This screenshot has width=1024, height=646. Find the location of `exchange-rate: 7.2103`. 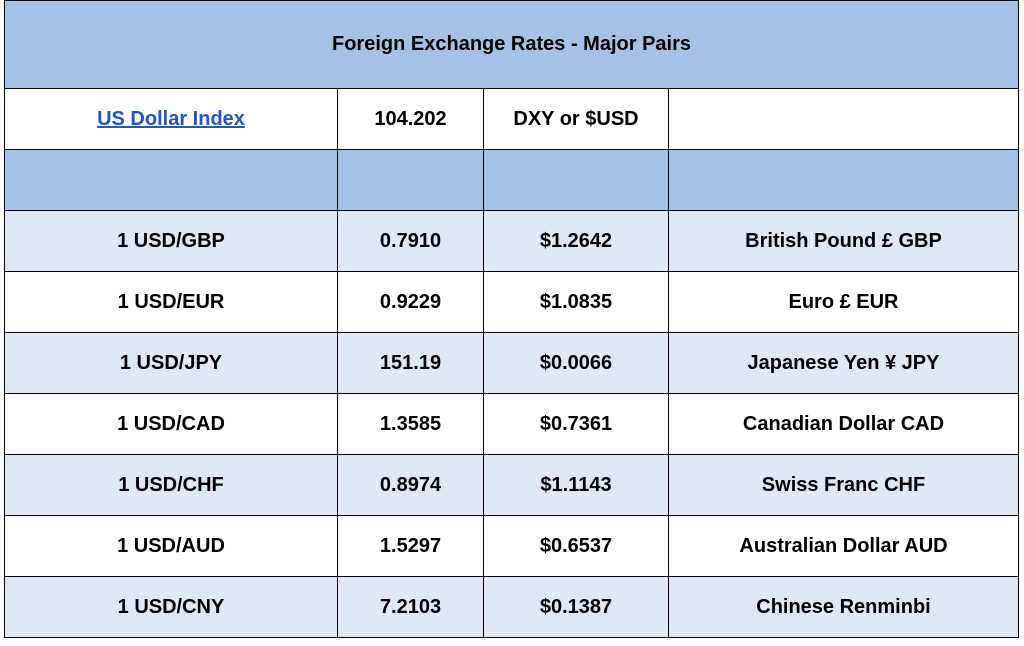

exchange-rate: 7.2103 is located at coordinates (410, 607).